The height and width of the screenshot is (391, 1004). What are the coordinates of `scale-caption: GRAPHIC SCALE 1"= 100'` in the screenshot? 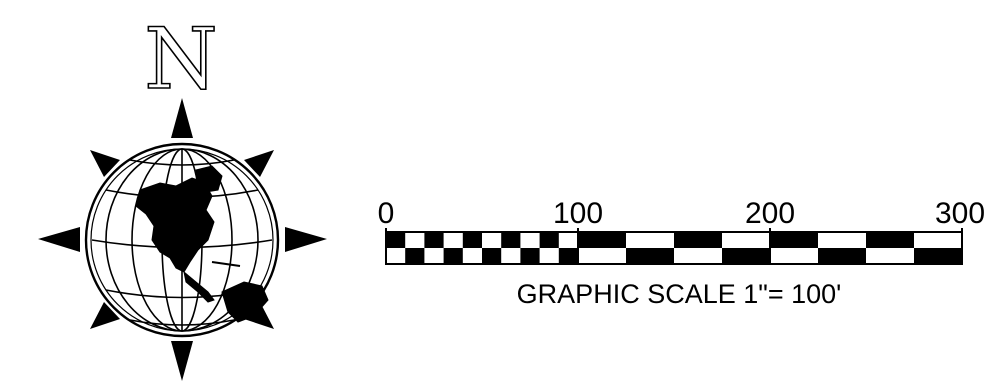 It's located at (679, 294).